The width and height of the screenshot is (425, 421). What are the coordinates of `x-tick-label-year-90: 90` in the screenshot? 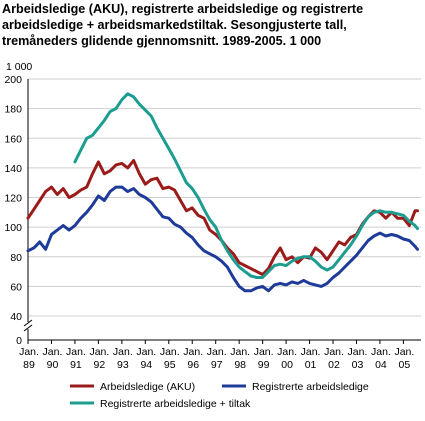 It's located at (53, 365).